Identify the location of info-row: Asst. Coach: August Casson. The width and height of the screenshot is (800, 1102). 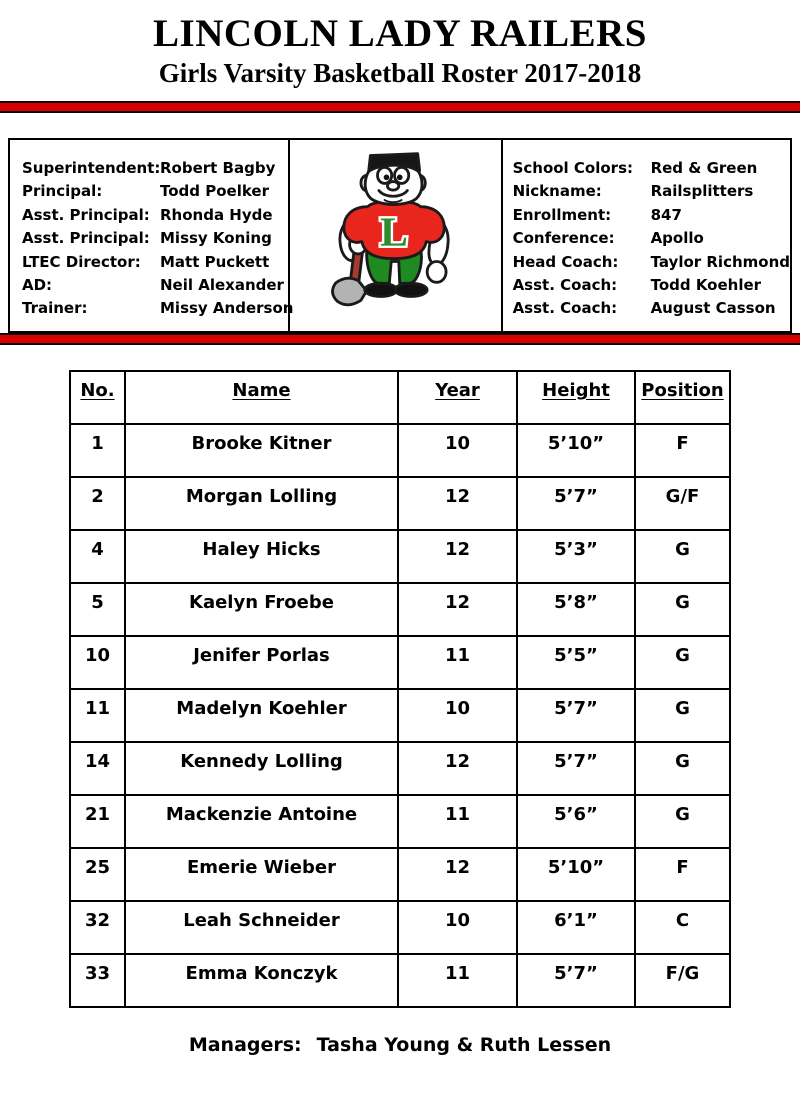
(651, 308).